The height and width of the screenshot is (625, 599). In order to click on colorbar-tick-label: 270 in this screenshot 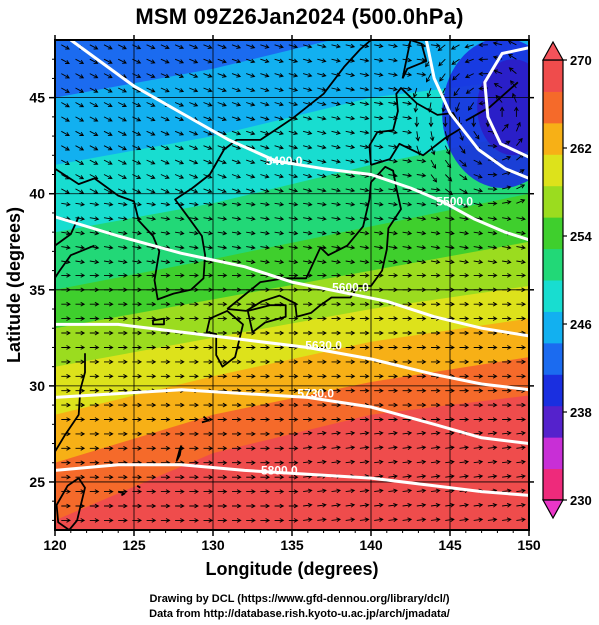, I will do `click(581, 60)`.